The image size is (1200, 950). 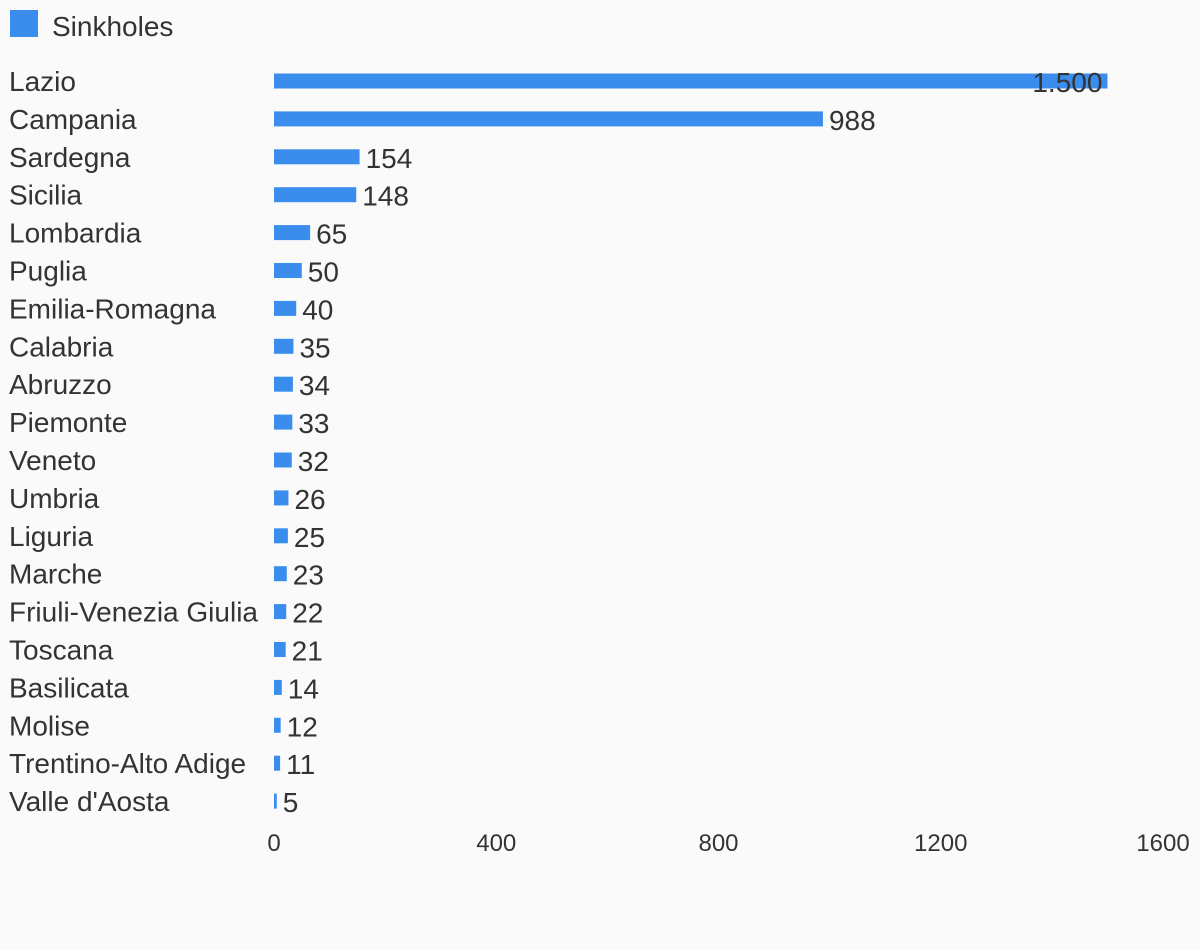 What do you see at coordinates (55, 574) in the screenshot?
I see `category-label: Marche` at bounding box center [55, 574].